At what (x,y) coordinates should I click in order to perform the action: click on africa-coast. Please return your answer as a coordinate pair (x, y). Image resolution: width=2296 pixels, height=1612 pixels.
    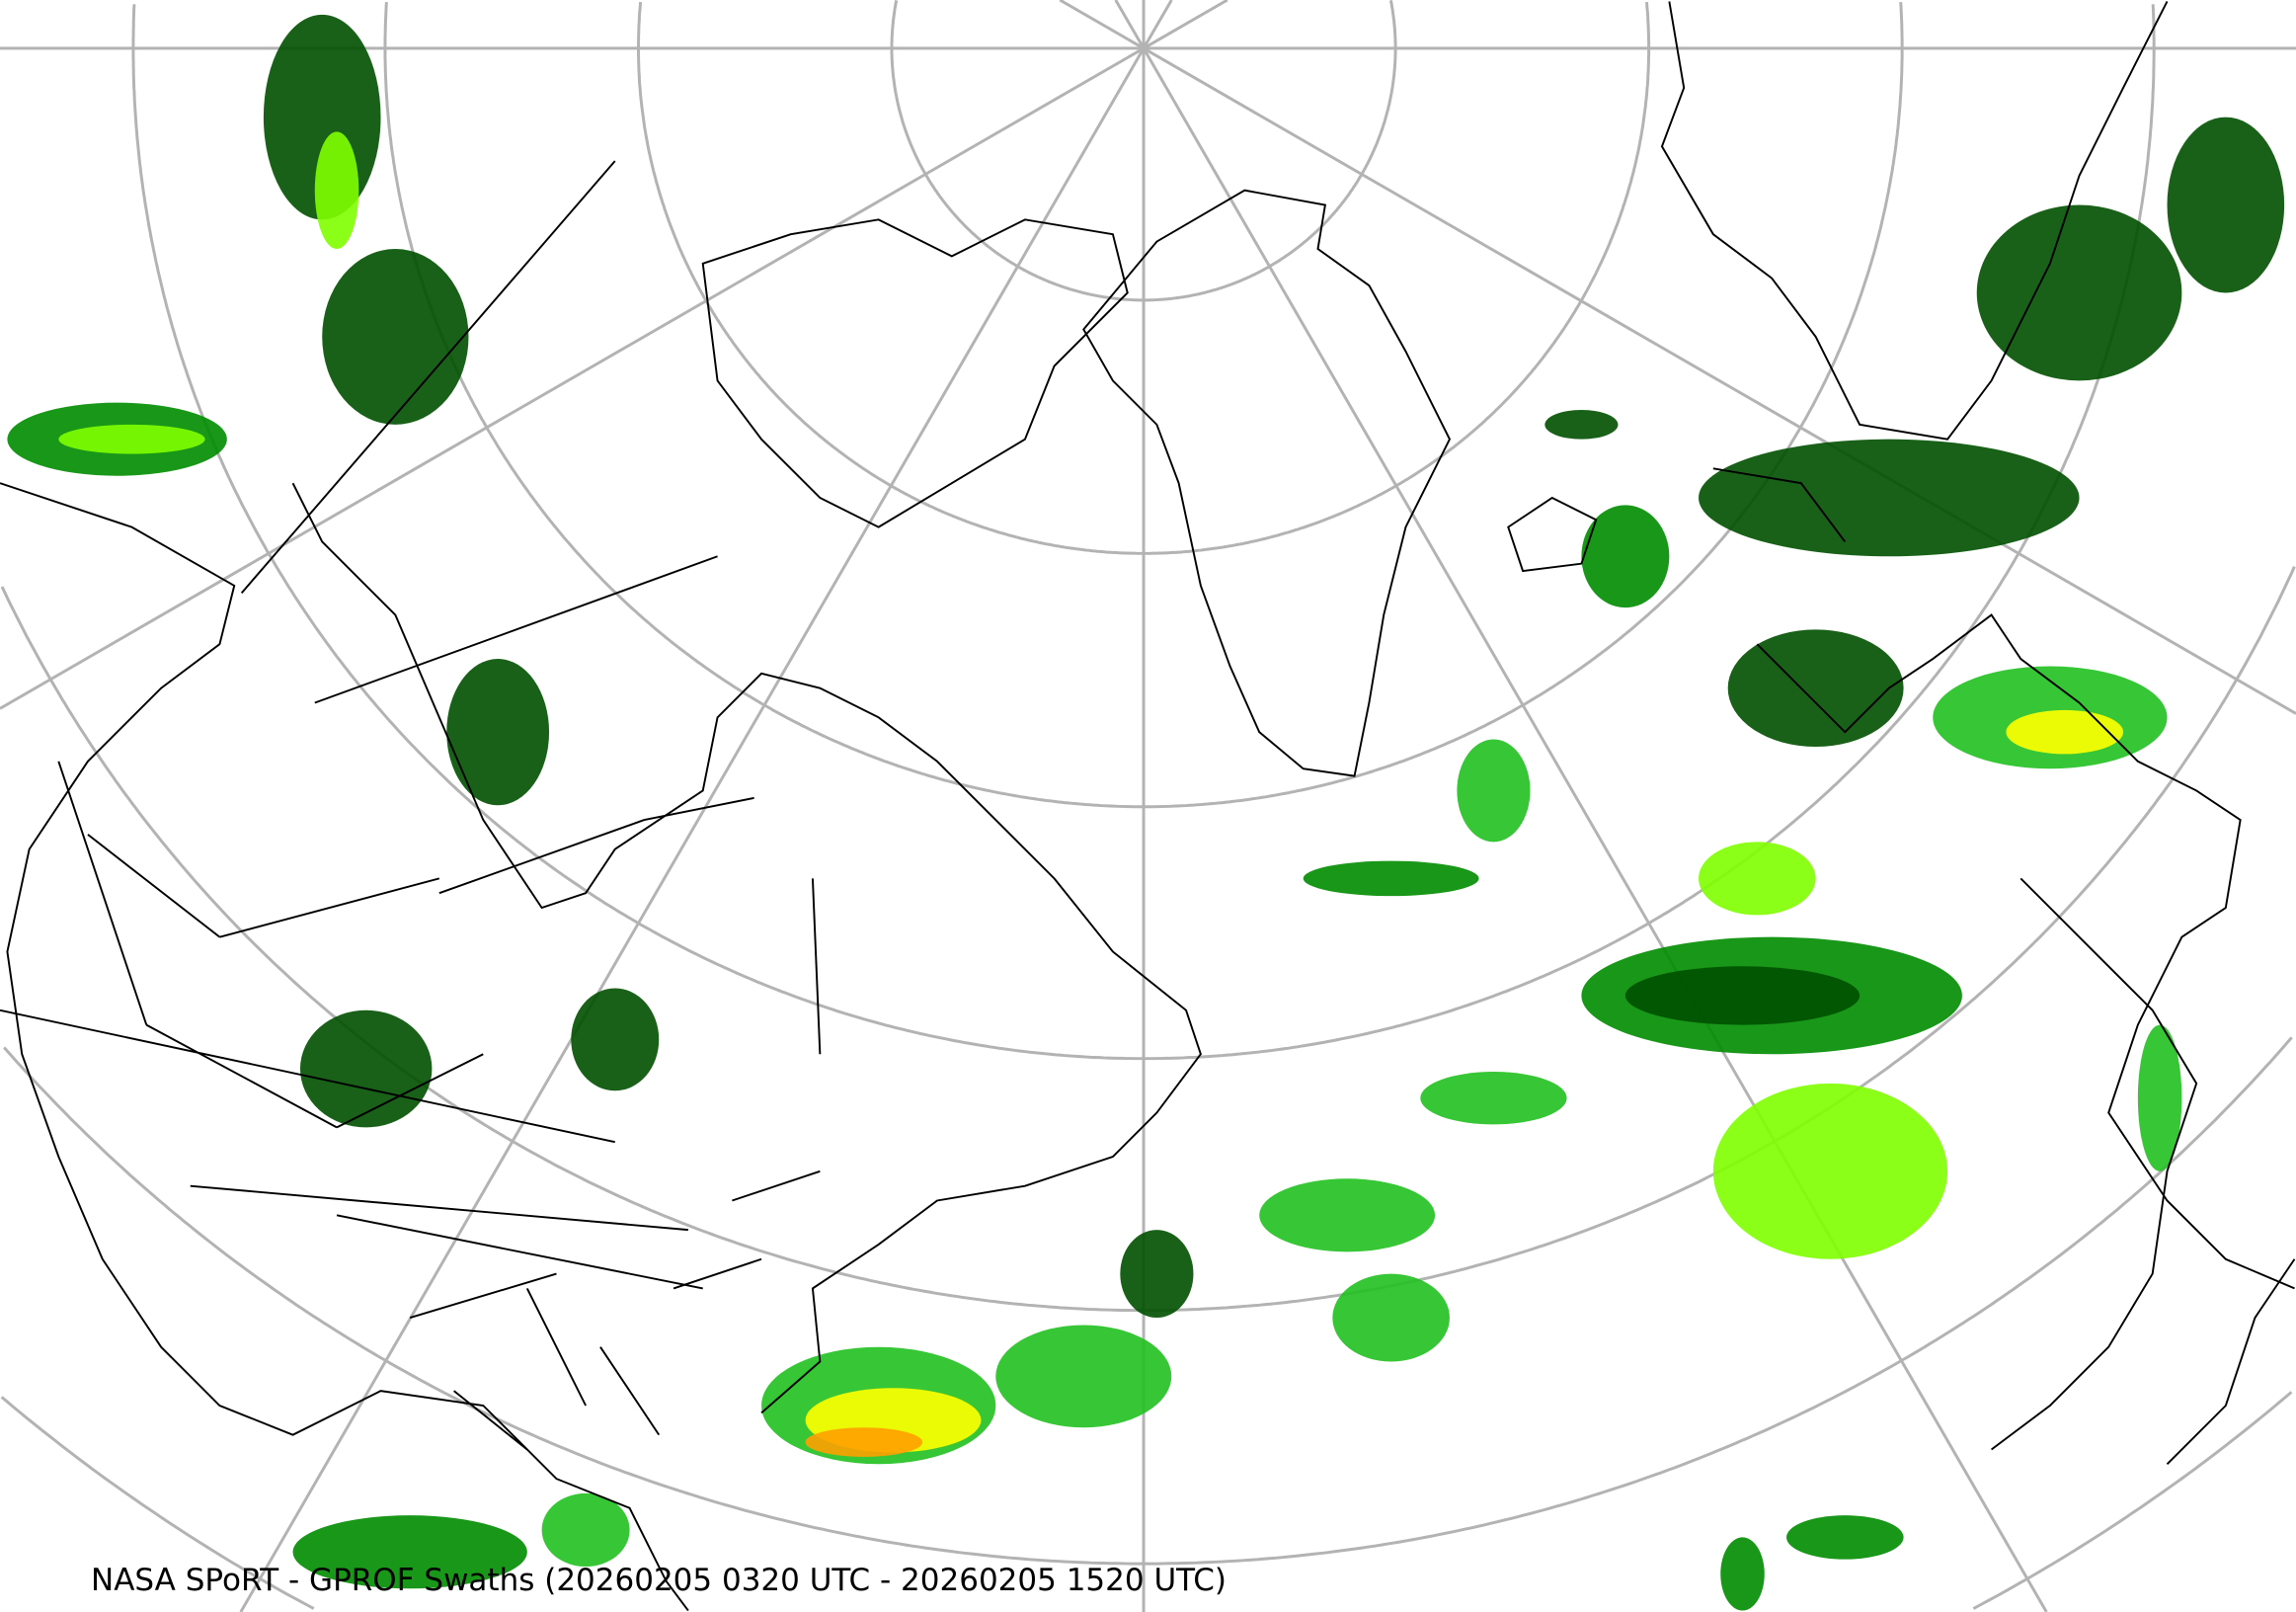
    Looking at the image, I should click on (2144, 1171).